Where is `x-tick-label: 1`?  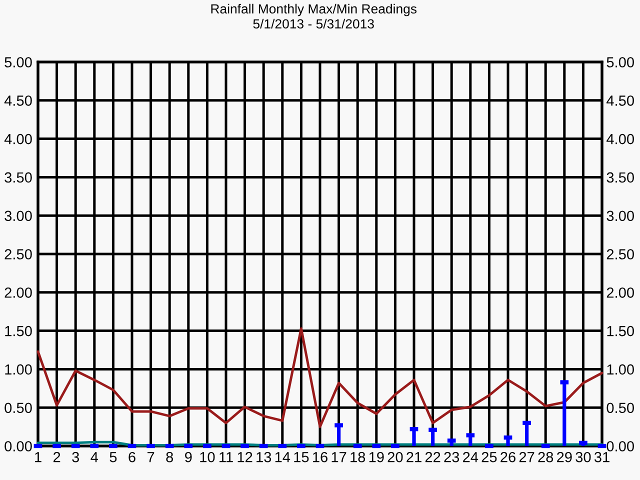
x-tick-label: 1 is located at coordinates (38, 457).